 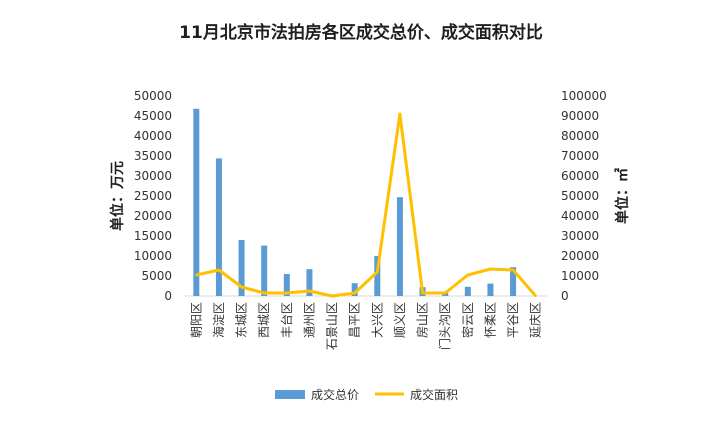 I want to click on category-label: 怀柔区, so click(x=490, y=320).